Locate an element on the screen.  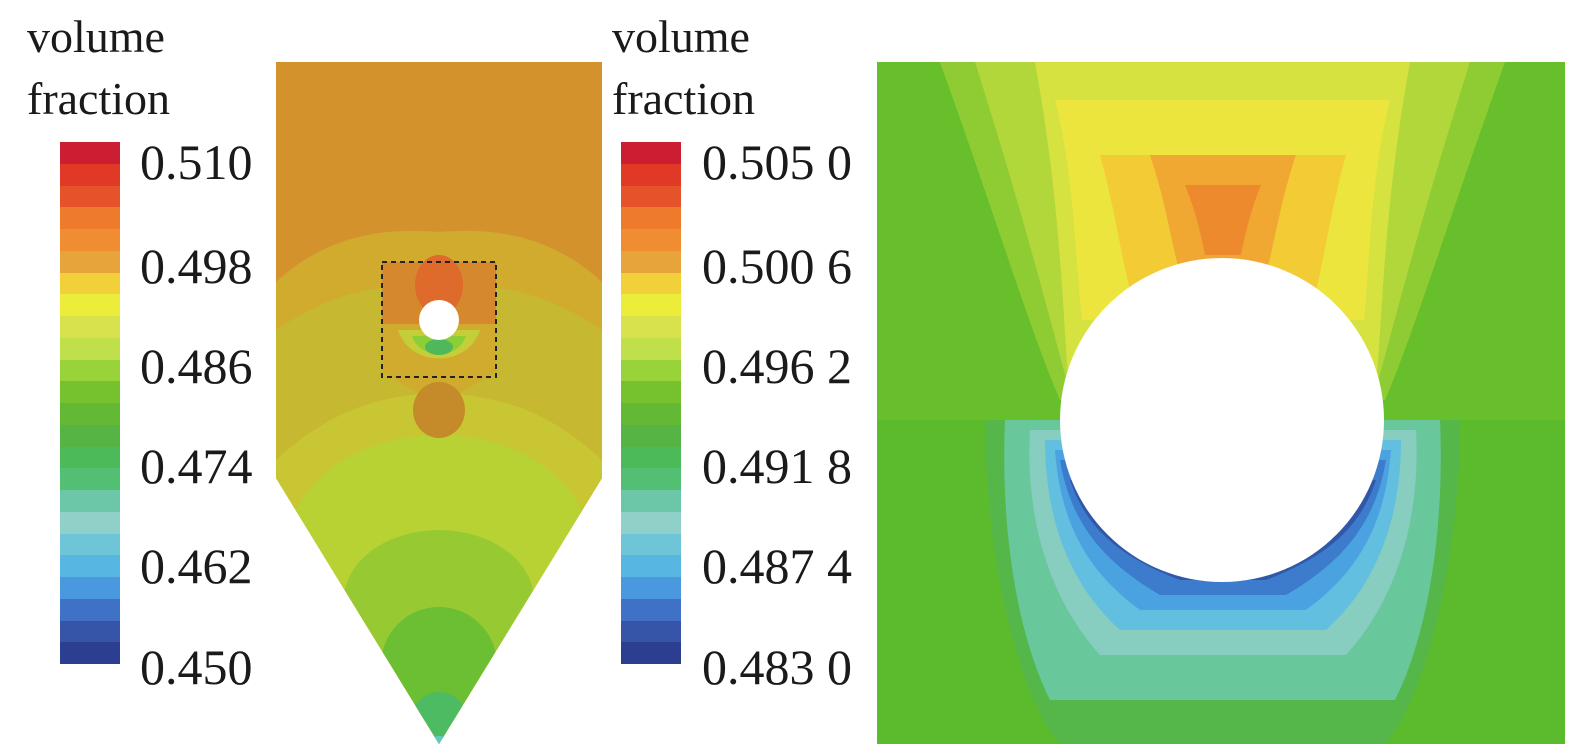
right-tick-3: 0.491 8 is located at coordinates (777, 466).